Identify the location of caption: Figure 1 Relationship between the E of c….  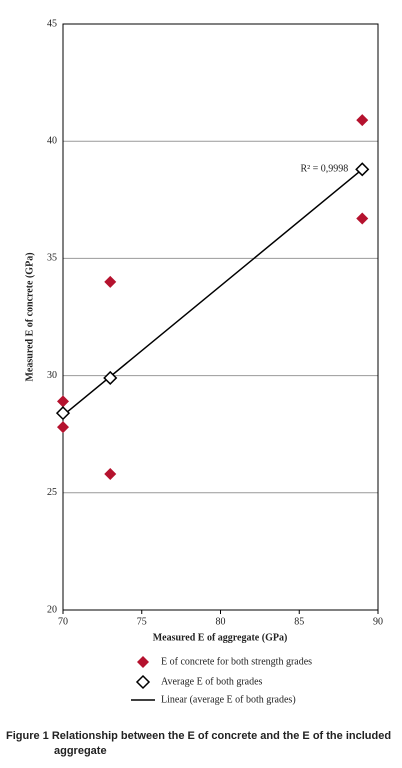
(199, 743).